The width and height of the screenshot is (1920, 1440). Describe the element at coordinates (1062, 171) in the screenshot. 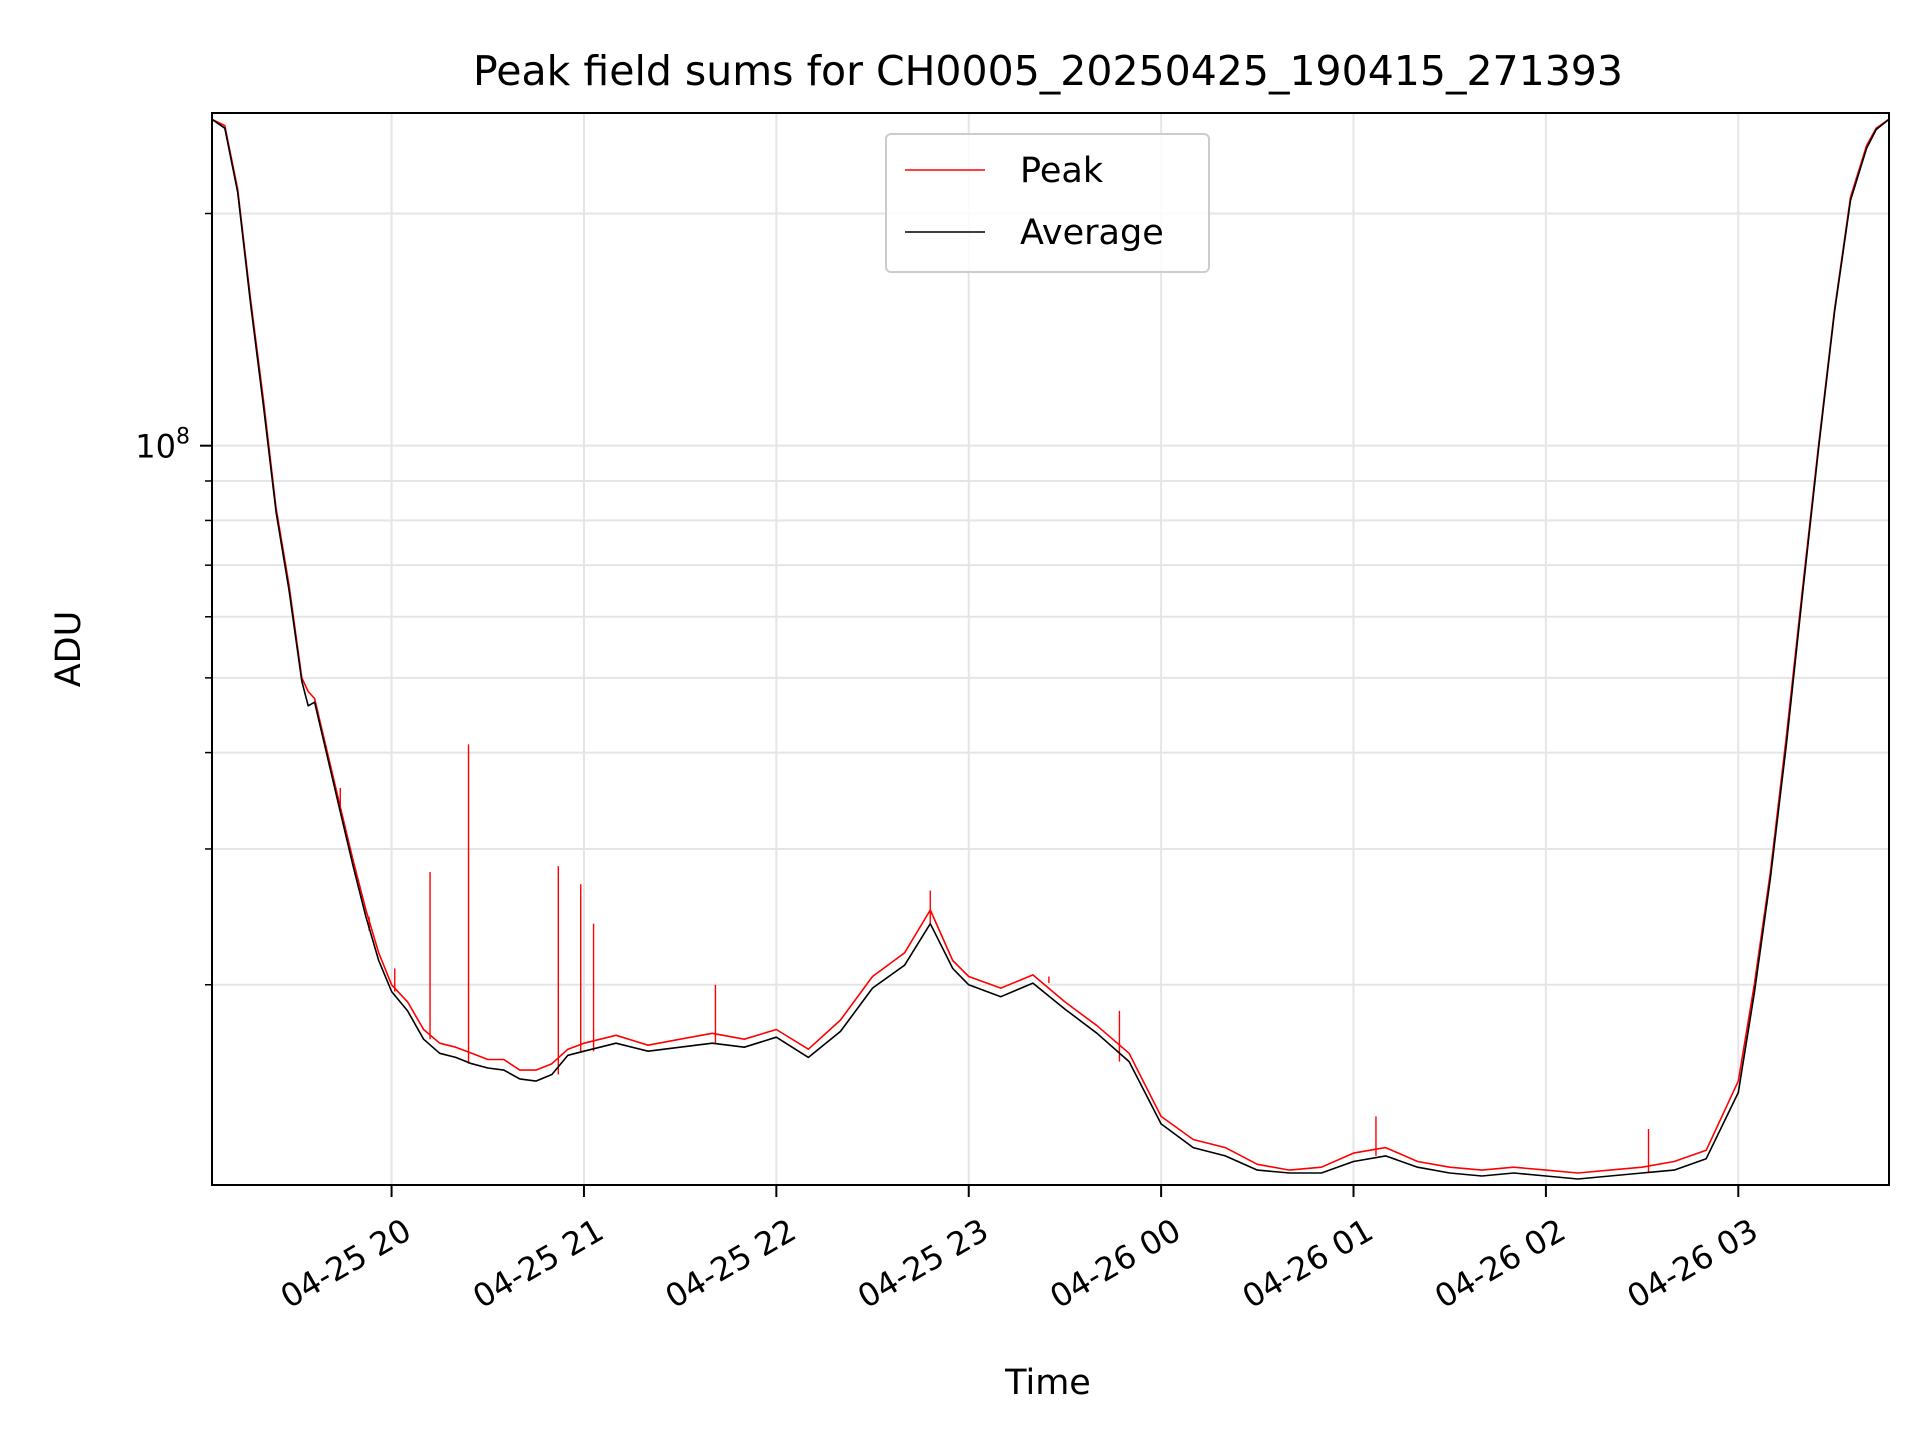

I see `legend-peak-label: Peak` at that location.